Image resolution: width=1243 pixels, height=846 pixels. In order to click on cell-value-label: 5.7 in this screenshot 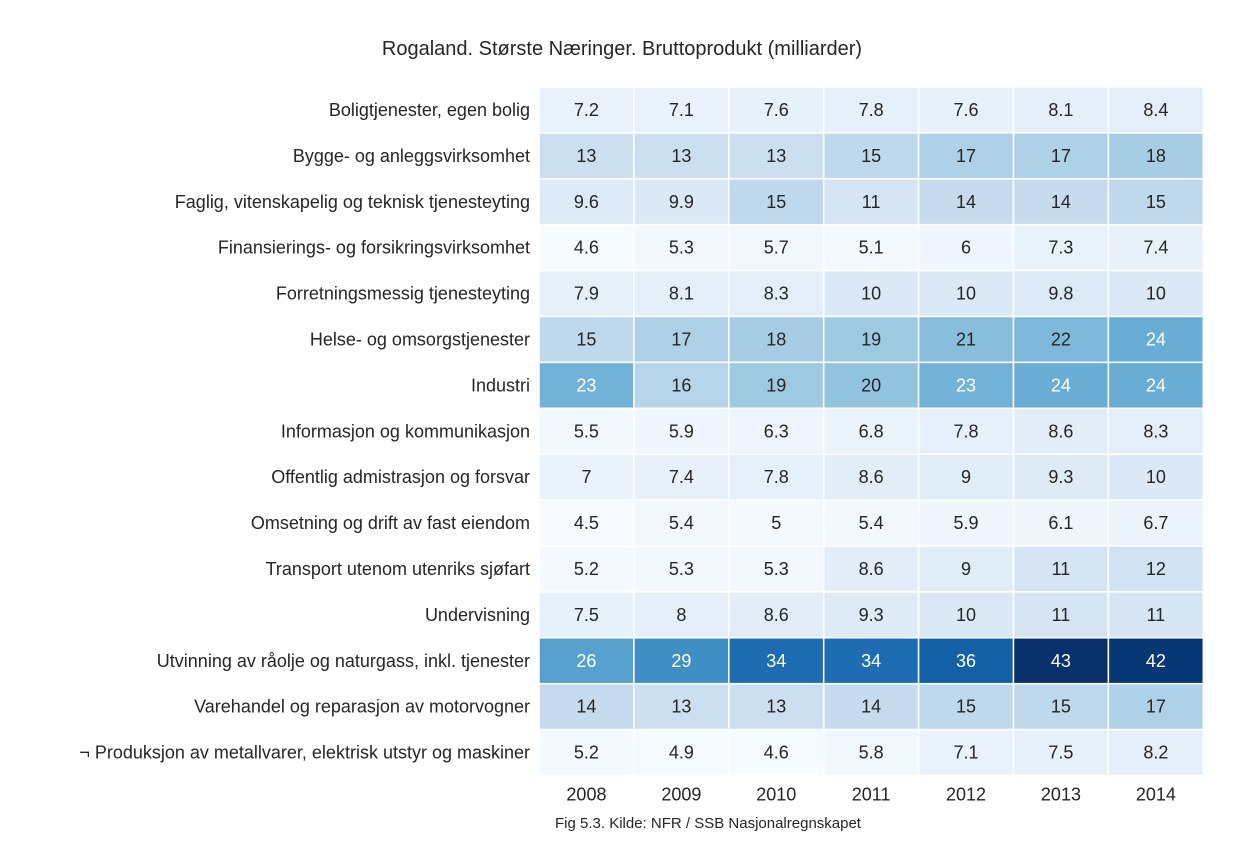, I will do `click(776, 248)`.